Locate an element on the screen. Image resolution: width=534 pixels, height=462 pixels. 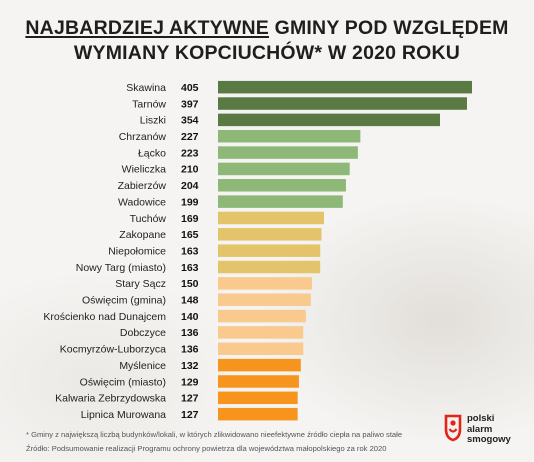
category-label: Chrzanów is located at coordinates (143, 137).